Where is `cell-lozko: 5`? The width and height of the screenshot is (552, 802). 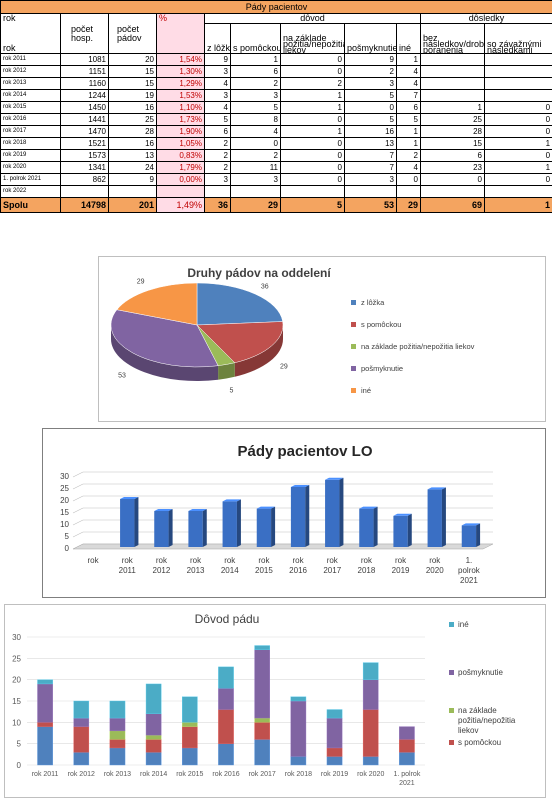
cell-lozko: 5 is located at coordinates (218, 120).